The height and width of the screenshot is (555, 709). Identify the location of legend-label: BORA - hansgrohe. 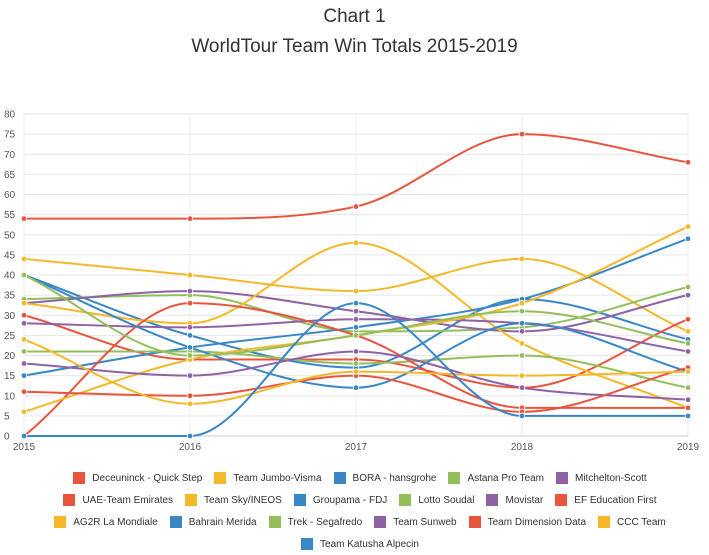
(394, 478).